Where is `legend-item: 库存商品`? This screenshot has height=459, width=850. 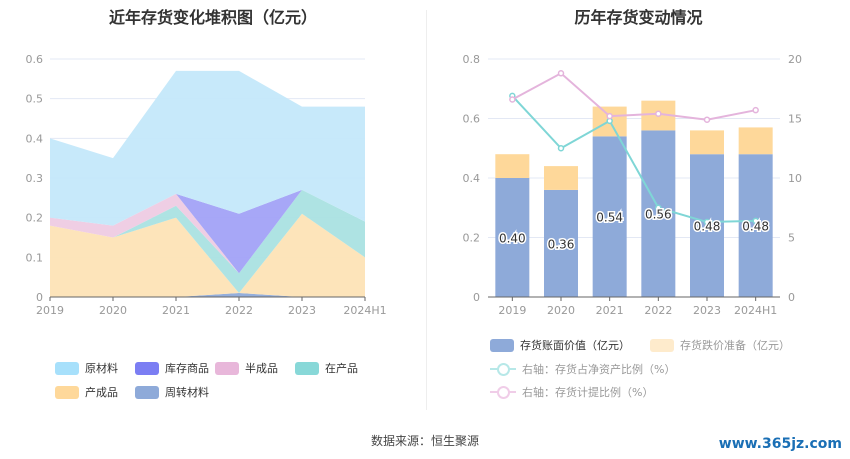
legend-item: 库存商品 is located at coordinates (172, 368).